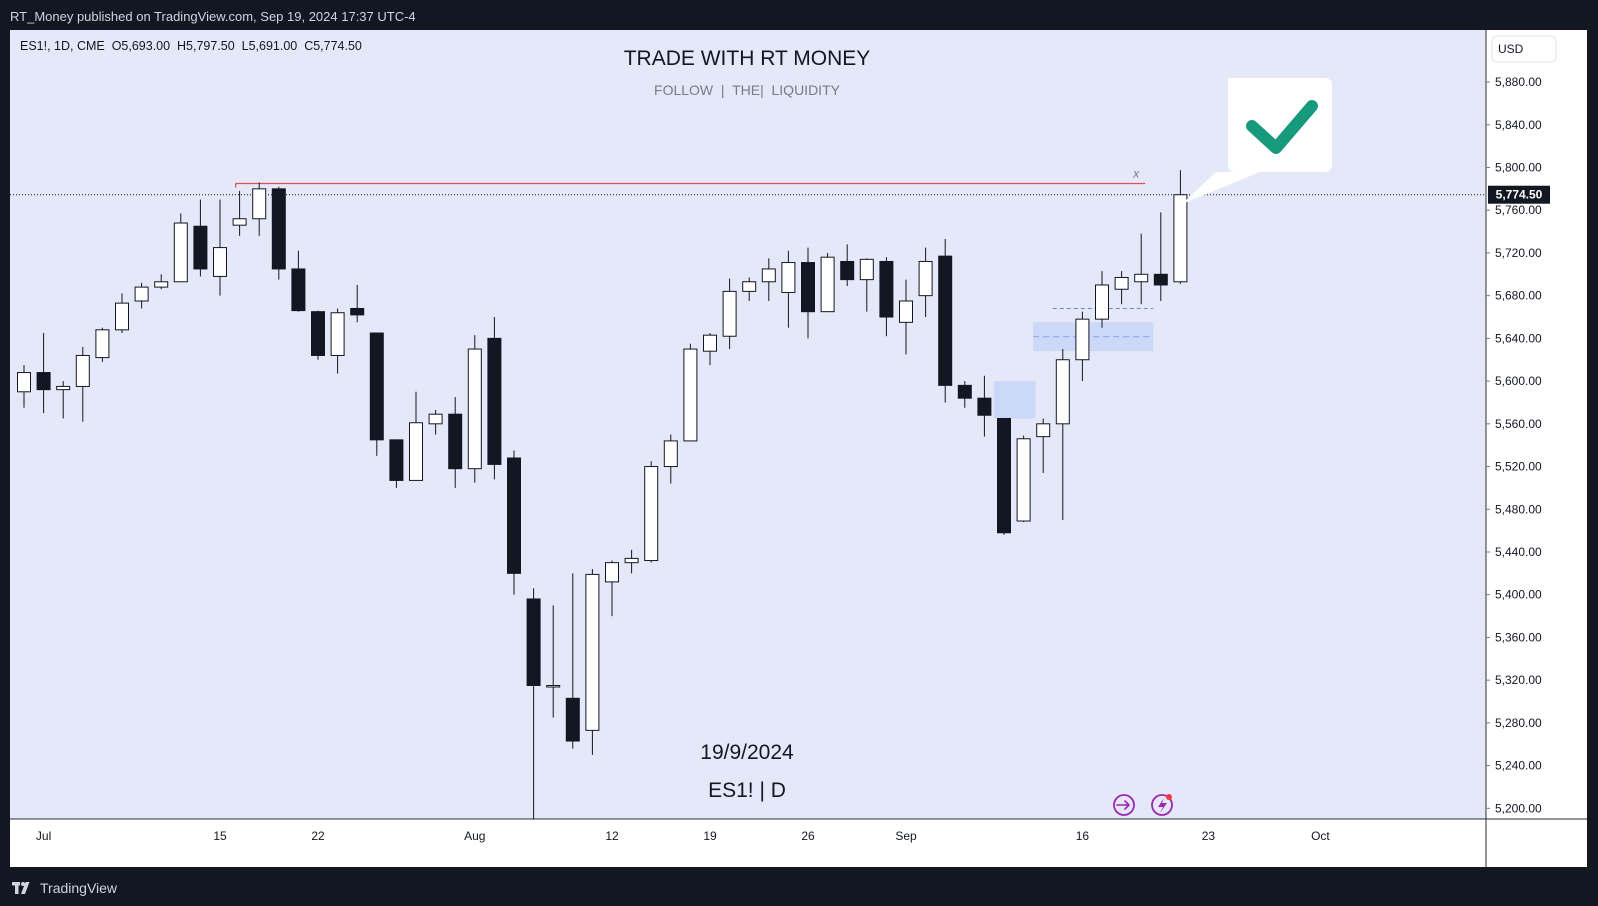 The height and width of the screenshot is (906, 1598). What do you see at coordinates (798, 843) in the screenshot?
I see `time-axis` at bounding box center [798, 843].